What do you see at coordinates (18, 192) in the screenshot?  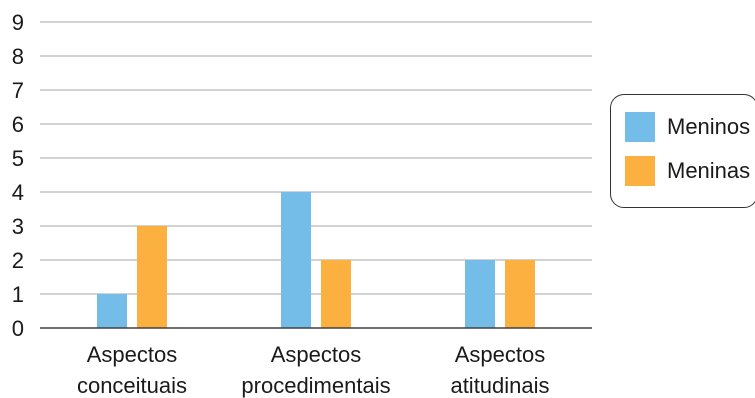 I see `y-tick-label-4: 4` at bounding box center [18, 192].